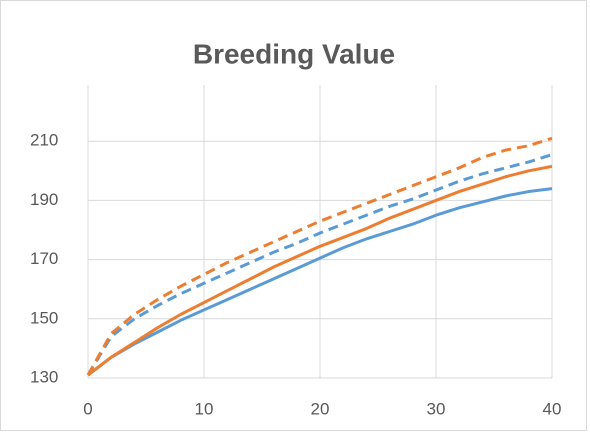 This screenshot has height=432, width=590. What do you see at coordinates (44, 376) in the screenshot?
I see `y-tick-label: 130` at bounding box center [44, 376].